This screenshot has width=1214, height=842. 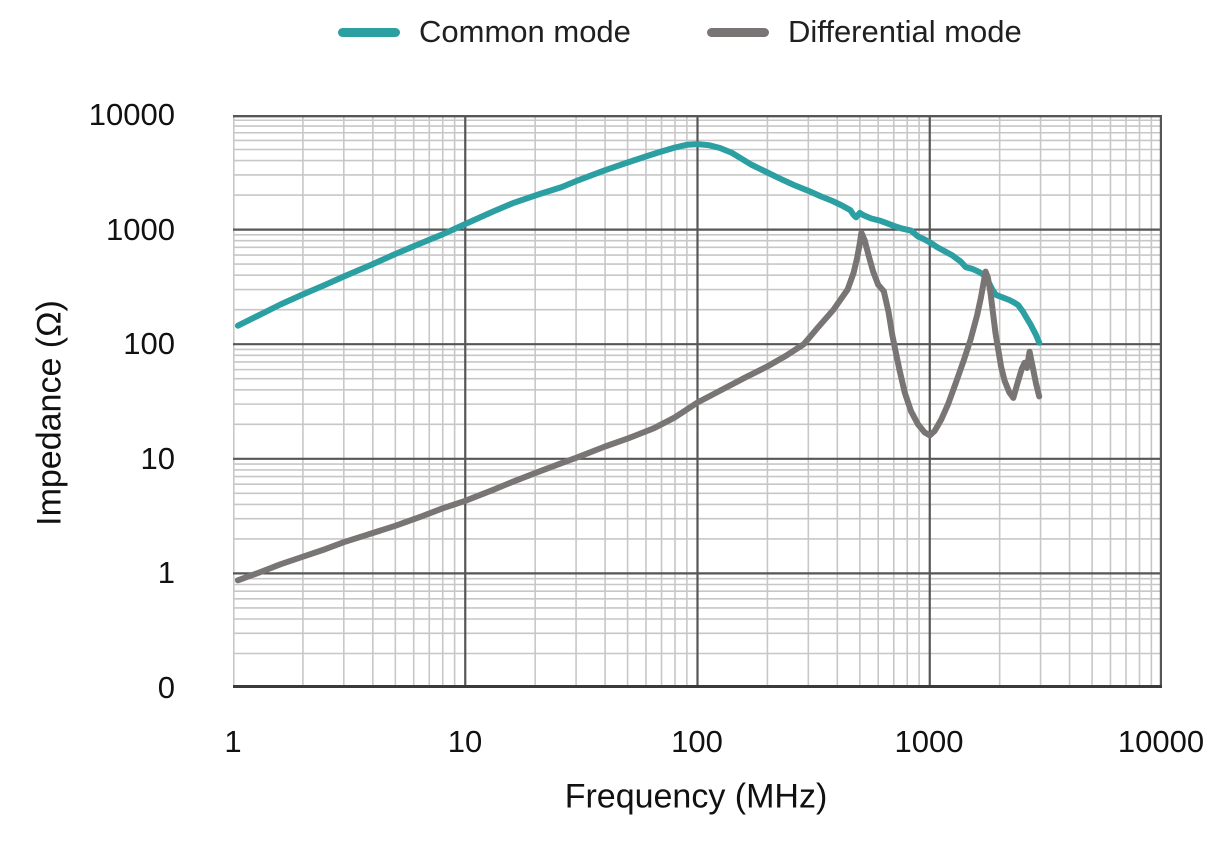 What do you see at coordinates (929, 741) in the screenshot?
I see `x-tick-1000: 1000` at bounding box center [929, 741].